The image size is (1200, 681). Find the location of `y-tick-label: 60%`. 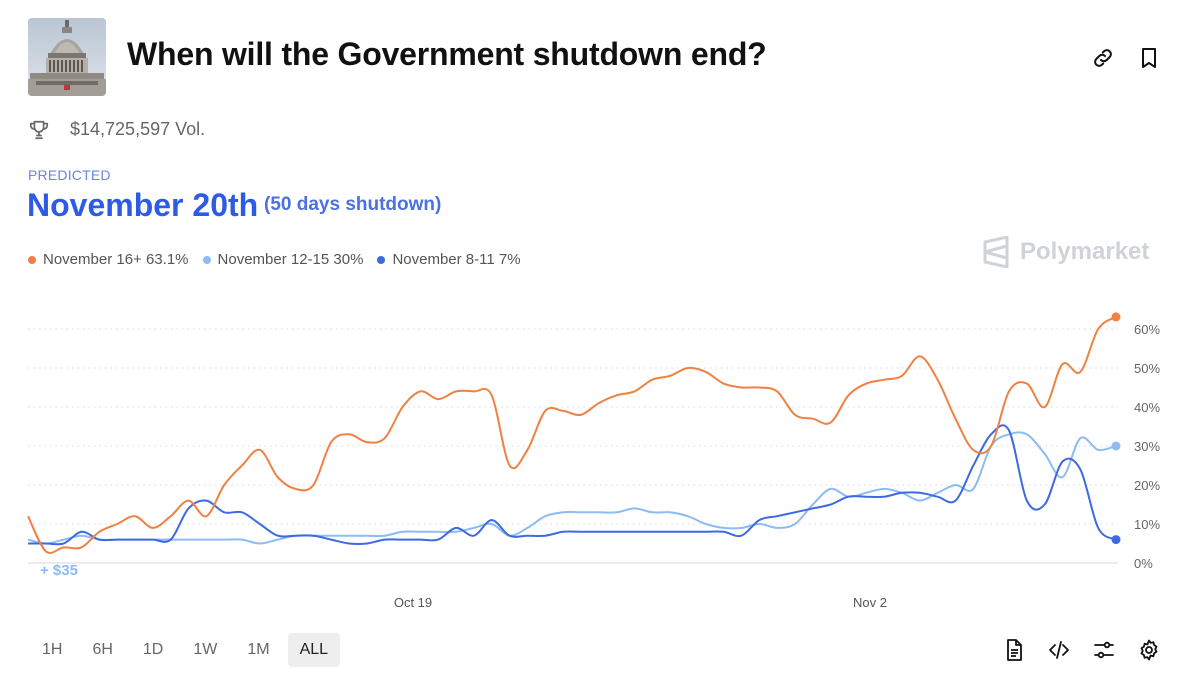

y-tick-label: 60% is located at coordinates (1147, 329).